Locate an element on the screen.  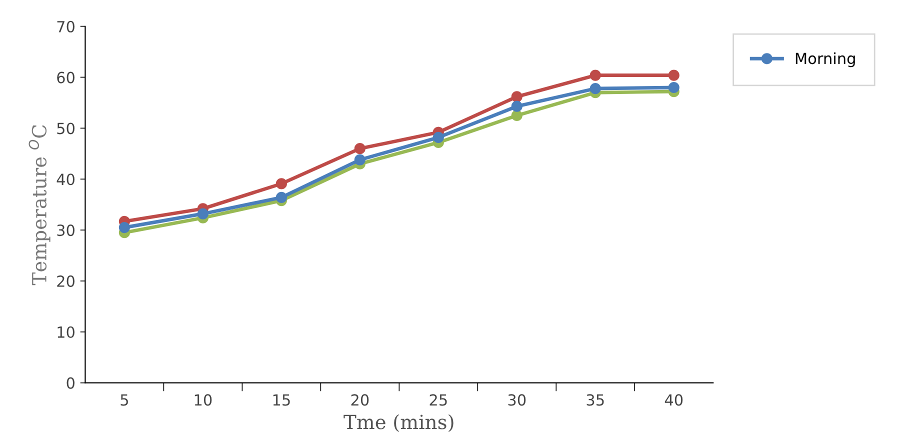
legend-label: Morning is located at coordinates (825, 60).